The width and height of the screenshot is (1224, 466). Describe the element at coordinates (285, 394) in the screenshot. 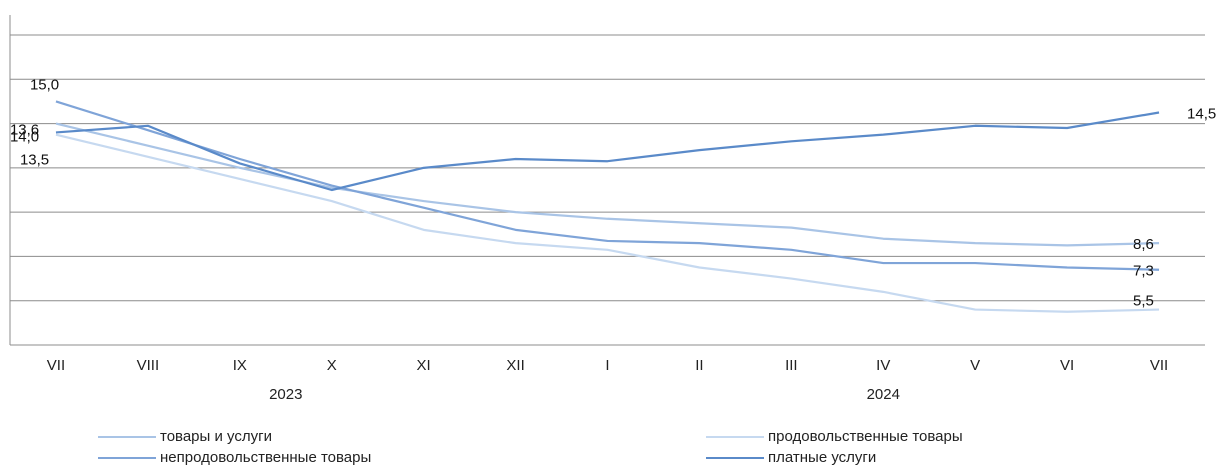

I see `year-label: 2023` at that location.